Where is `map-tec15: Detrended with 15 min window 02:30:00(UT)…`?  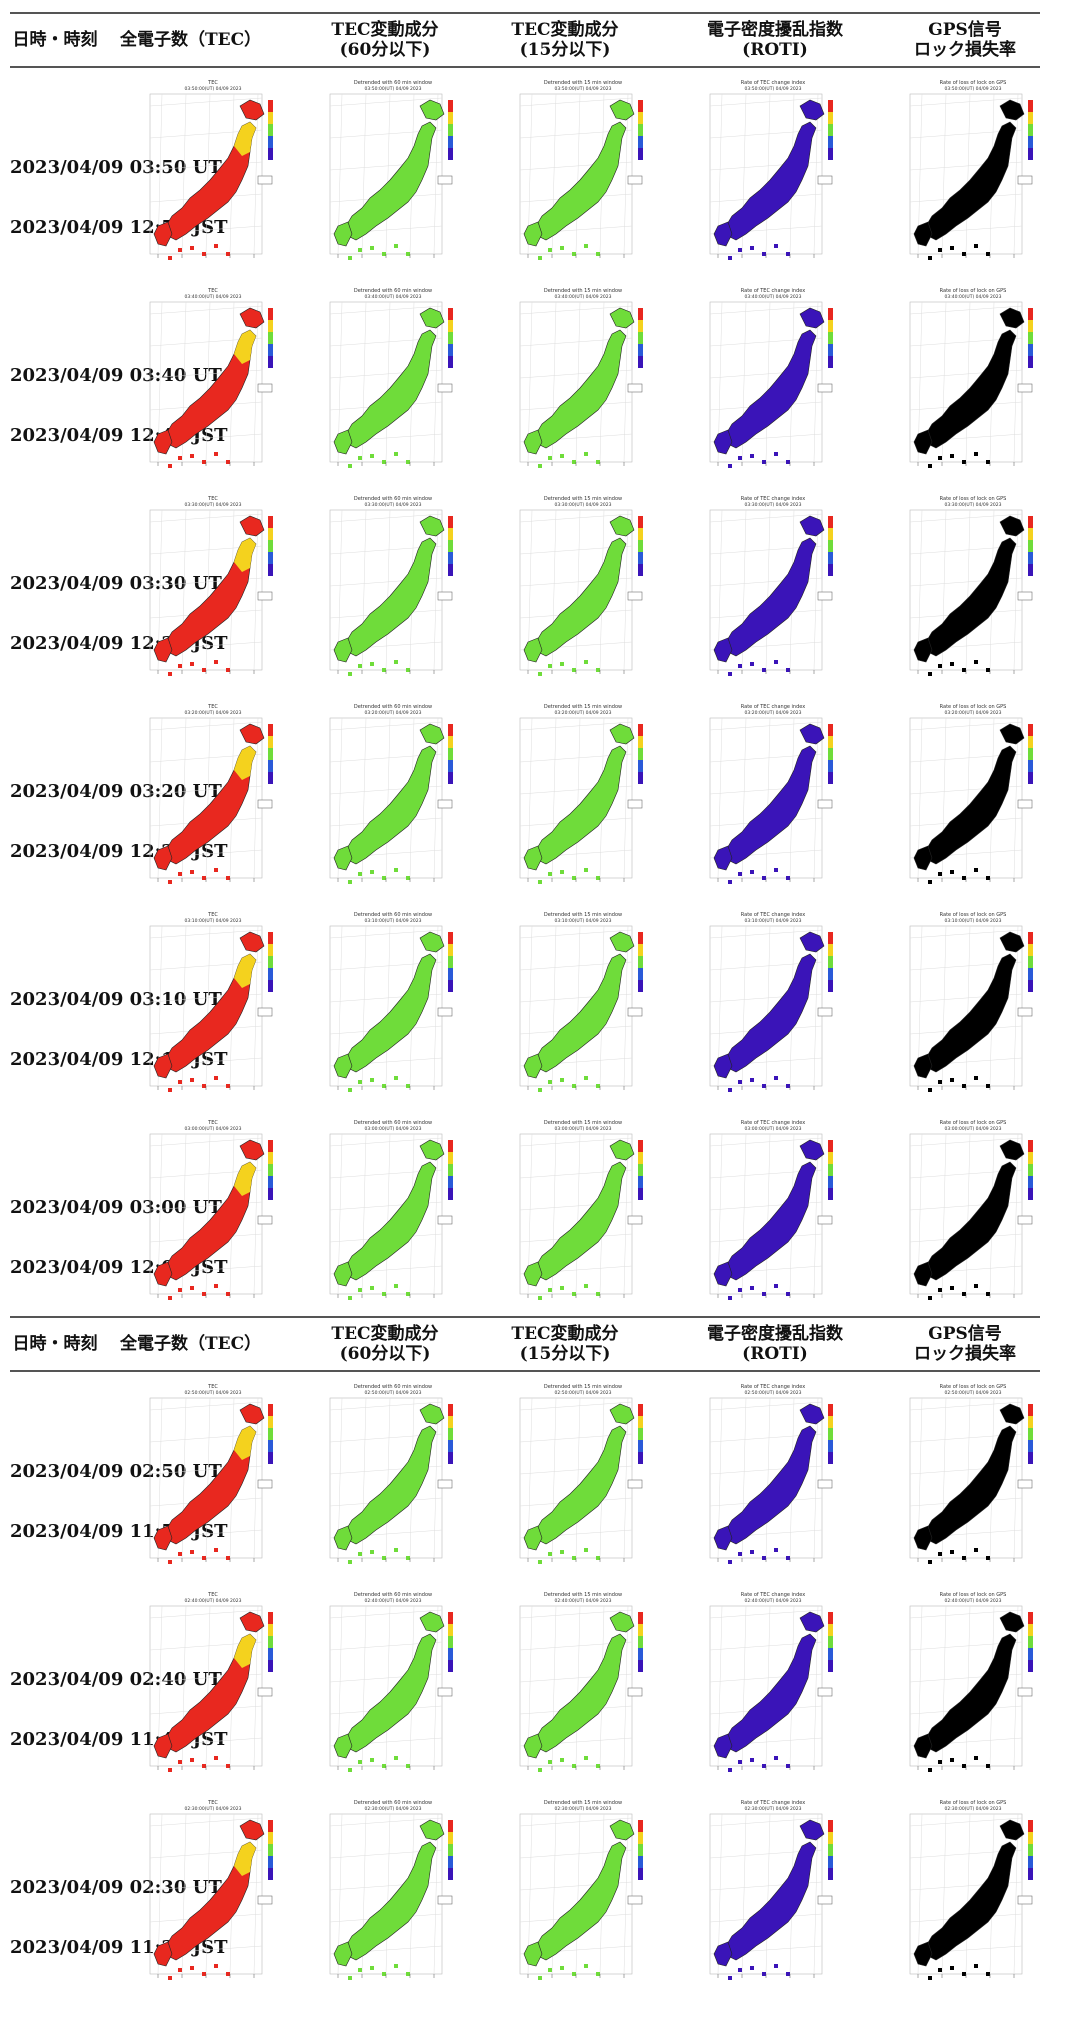 map-tec15: Detrended with 15 min window 02:30:00(UT)… is located at coordinates (583, 1896).